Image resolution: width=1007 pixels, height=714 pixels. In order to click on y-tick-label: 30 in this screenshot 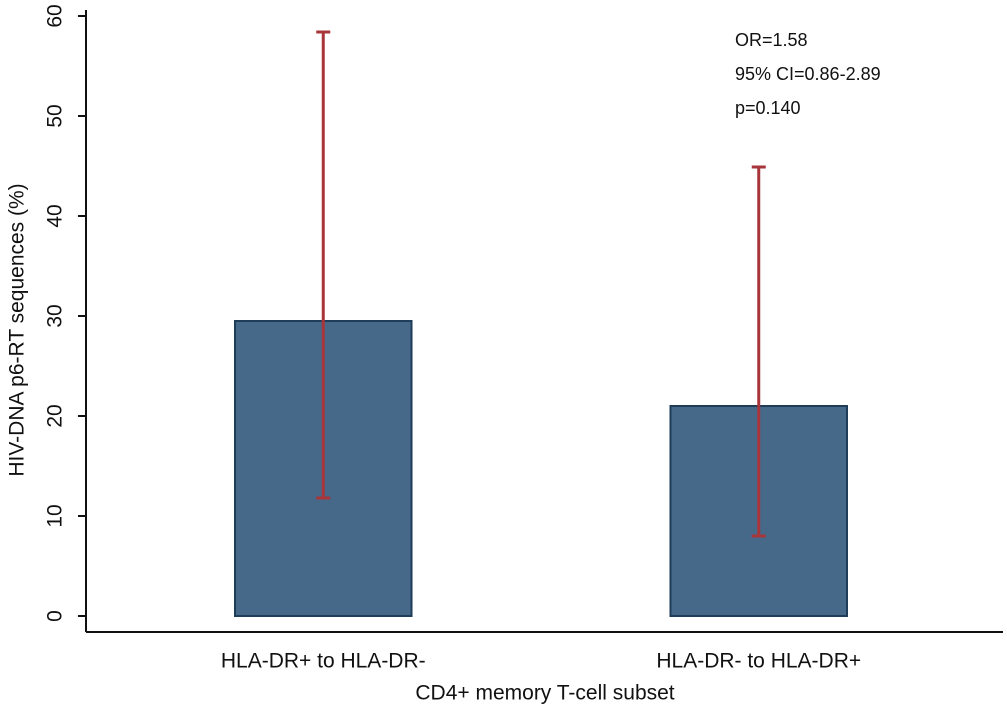, I will do `click(55, 315)`.